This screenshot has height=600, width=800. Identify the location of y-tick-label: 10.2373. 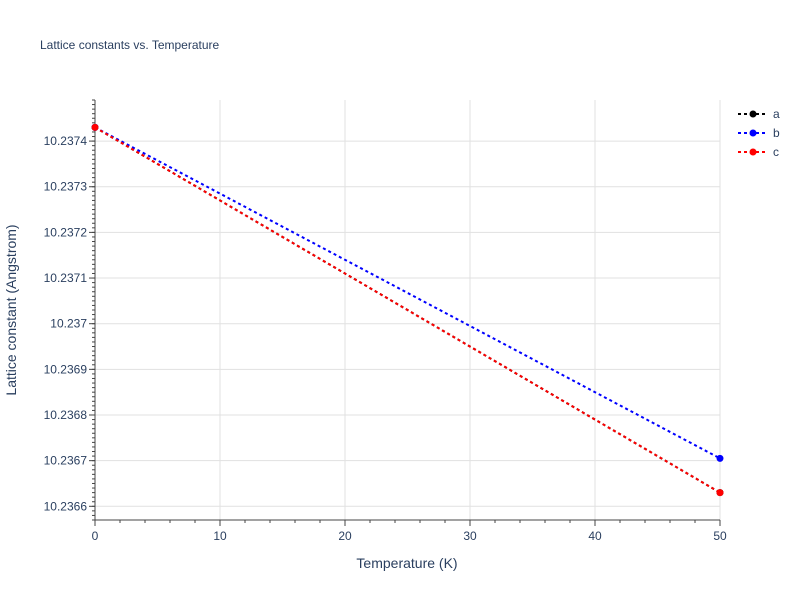
(66, 187).